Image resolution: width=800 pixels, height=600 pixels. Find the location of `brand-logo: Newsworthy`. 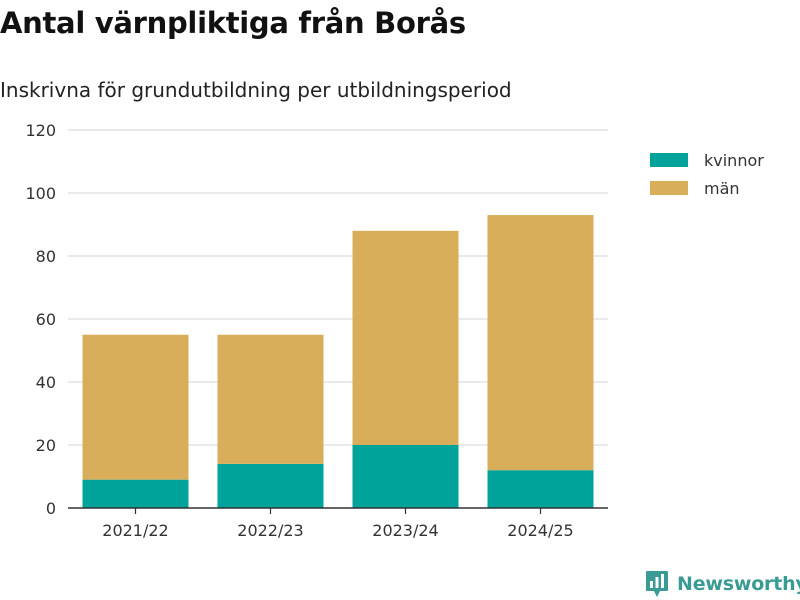

brand-logo: Newsworthy is located at coordinates (722, 584).